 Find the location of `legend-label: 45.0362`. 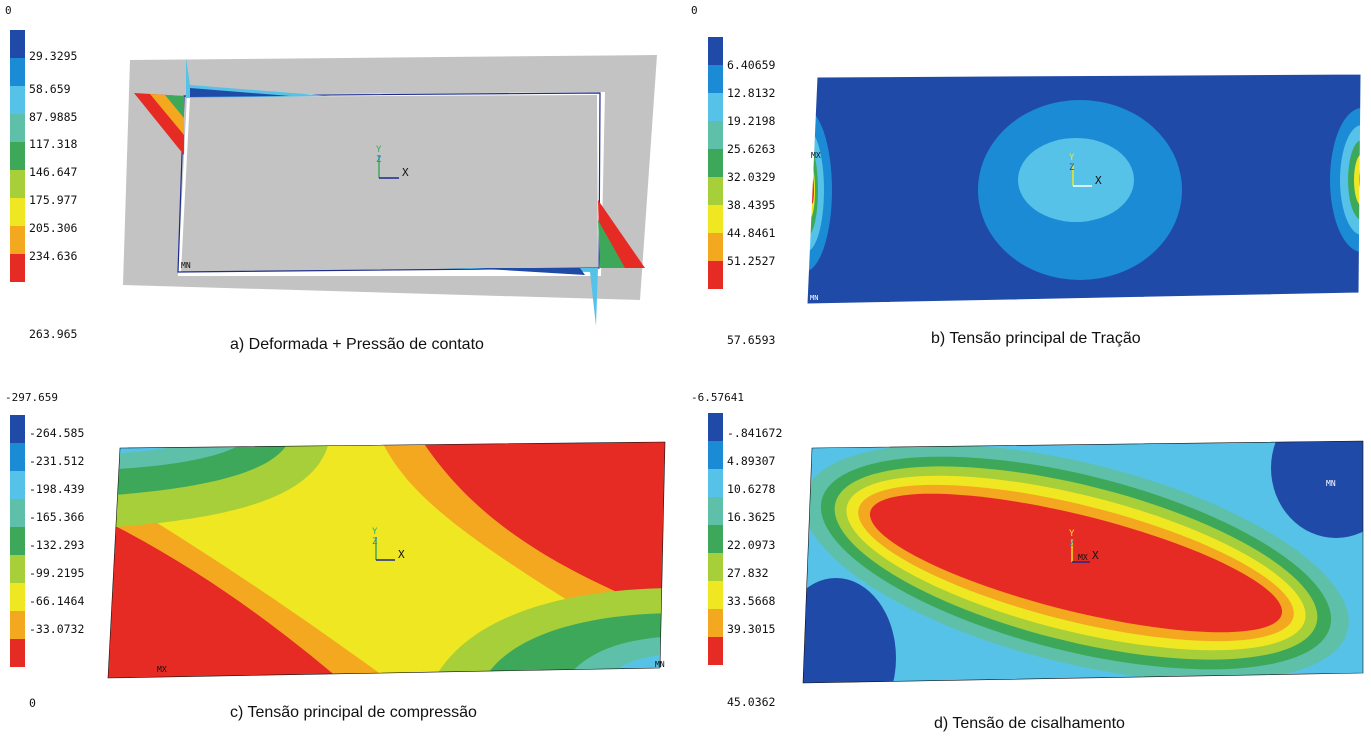

legend-label: 45.0362 is located at coordinates (751, 702).